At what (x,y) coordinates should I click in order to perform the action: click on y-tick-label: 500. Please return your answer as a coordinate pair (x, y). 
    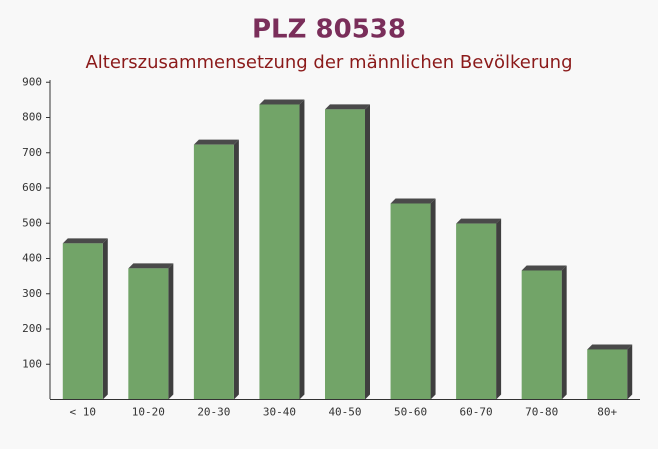
    Looking at the image, I should click on (32, 222).